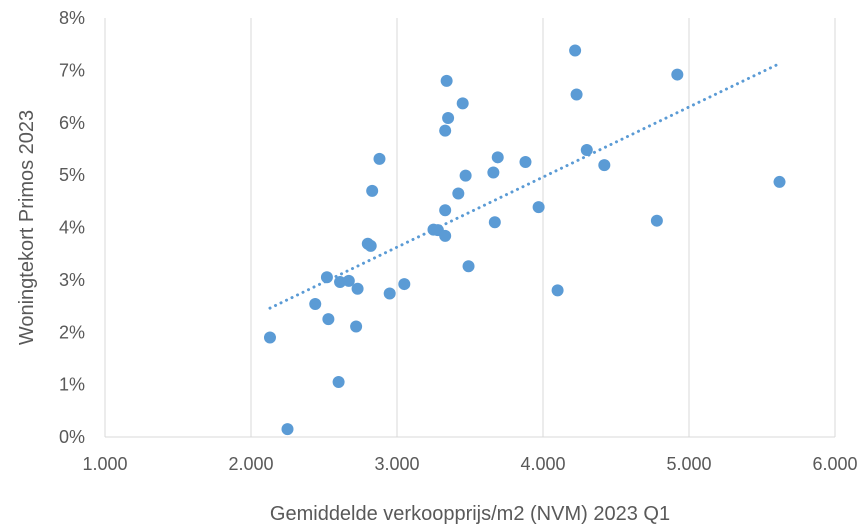 Image resolution: width=865 pixels, height=525 pixels. Describe the element at coordinates (72, 18) in the screenshot. I see `y-tick-label: 8%` at that location.